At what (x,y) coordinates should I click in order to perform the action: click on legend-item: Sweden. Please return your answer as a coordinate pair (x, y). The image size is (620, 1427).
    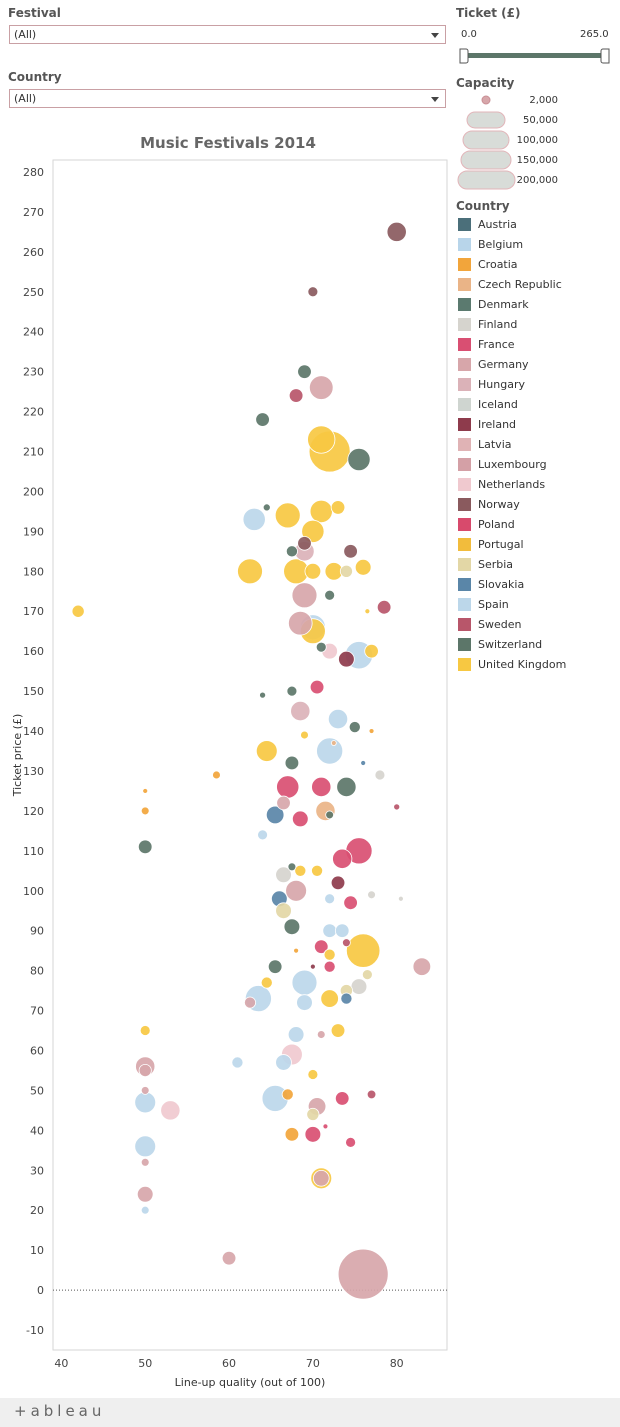
    Looking at the image, I should click on (489, 624).